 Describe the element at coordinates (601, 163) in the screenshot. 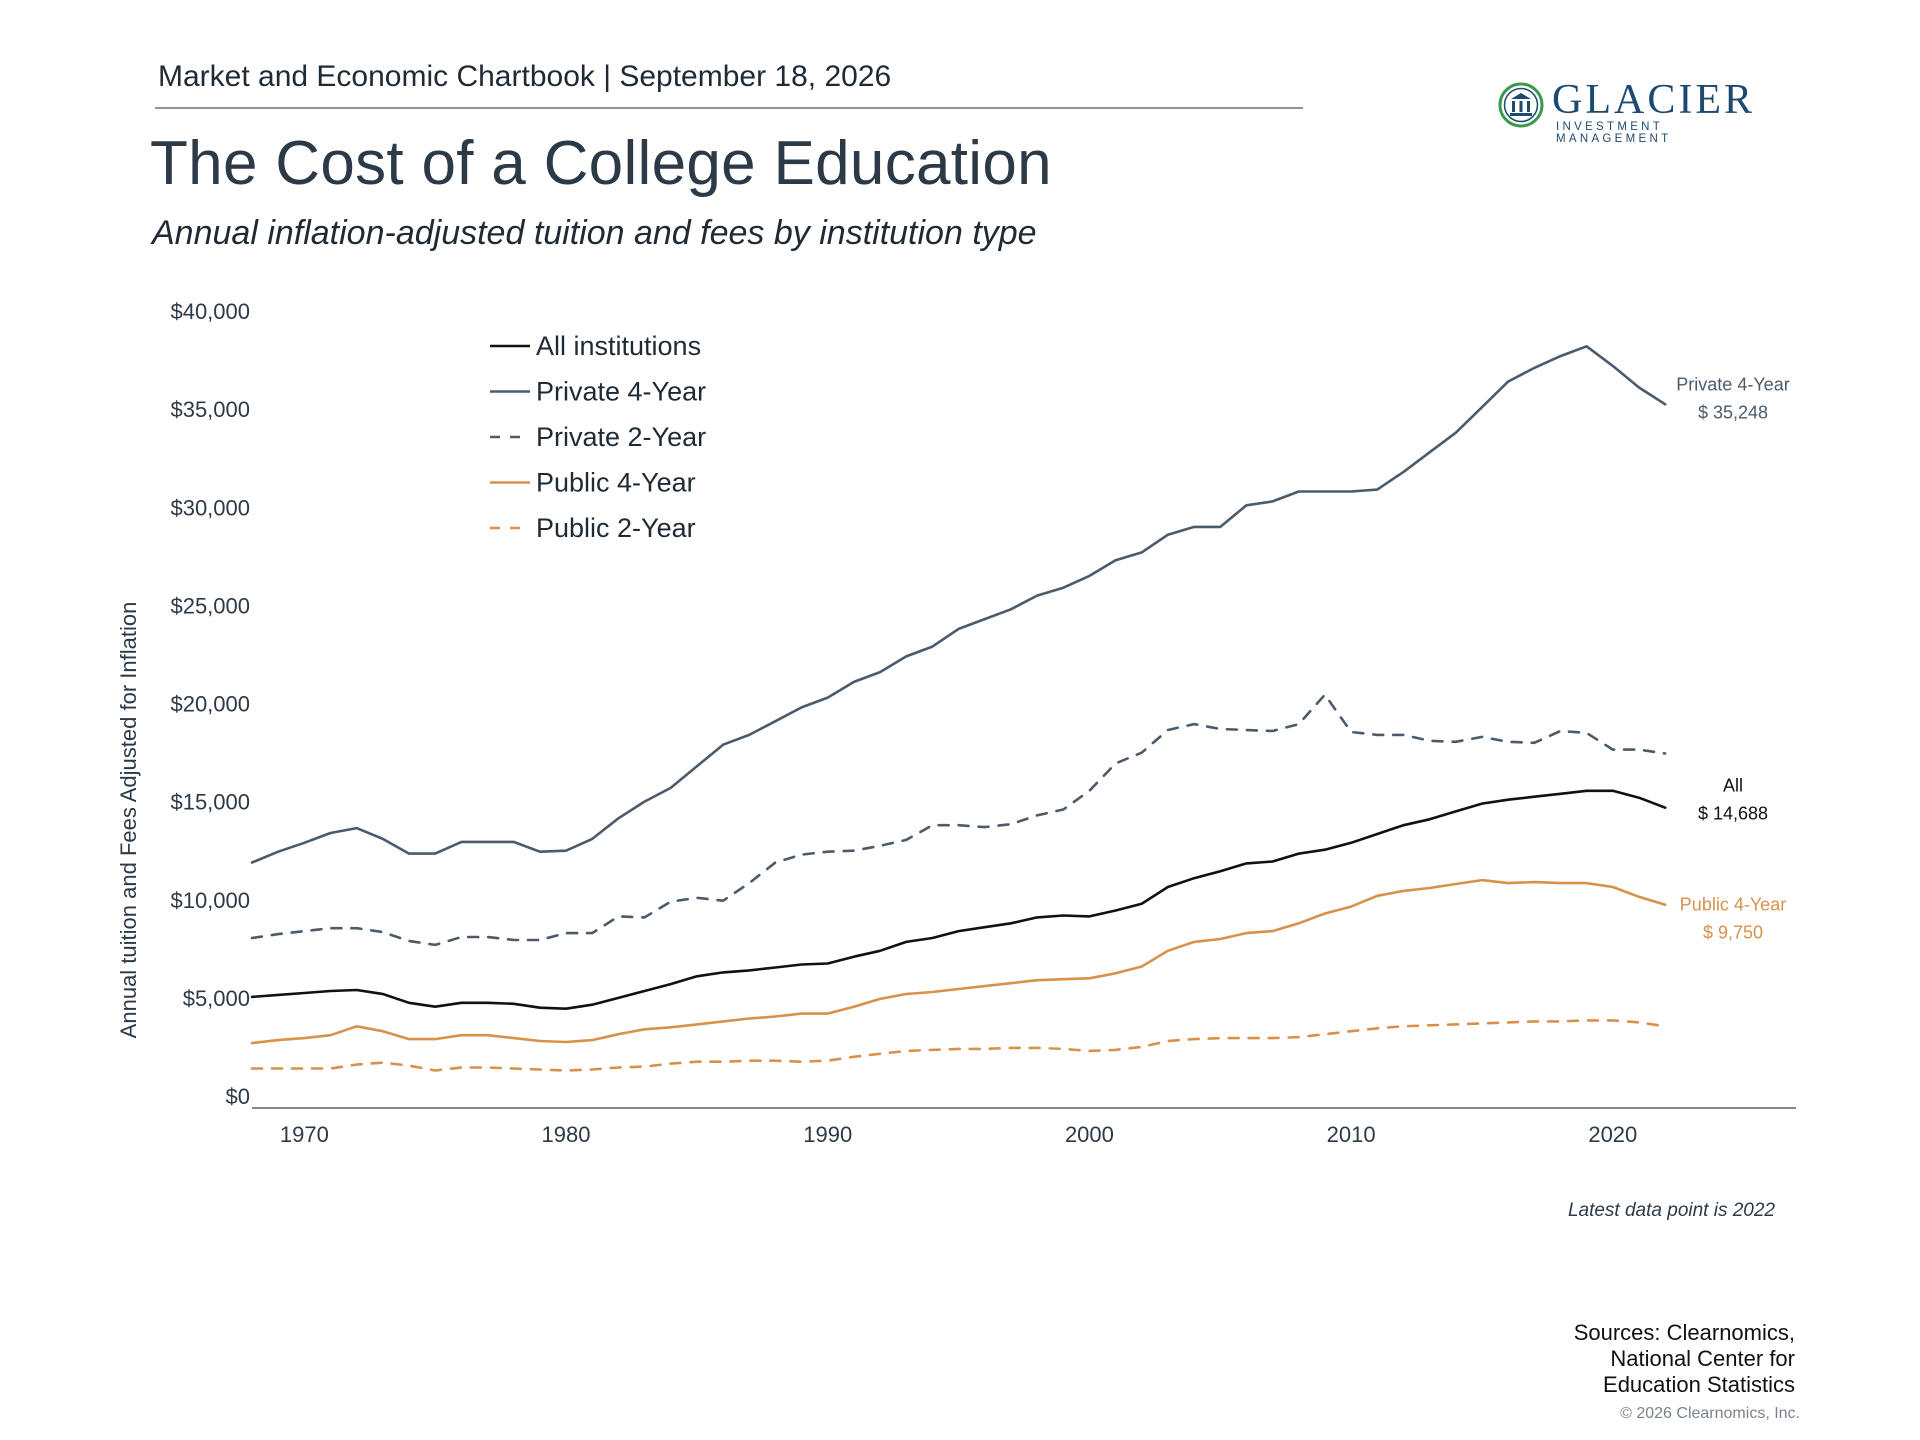

I see `page-title: The Cost of a College Education` at that location.